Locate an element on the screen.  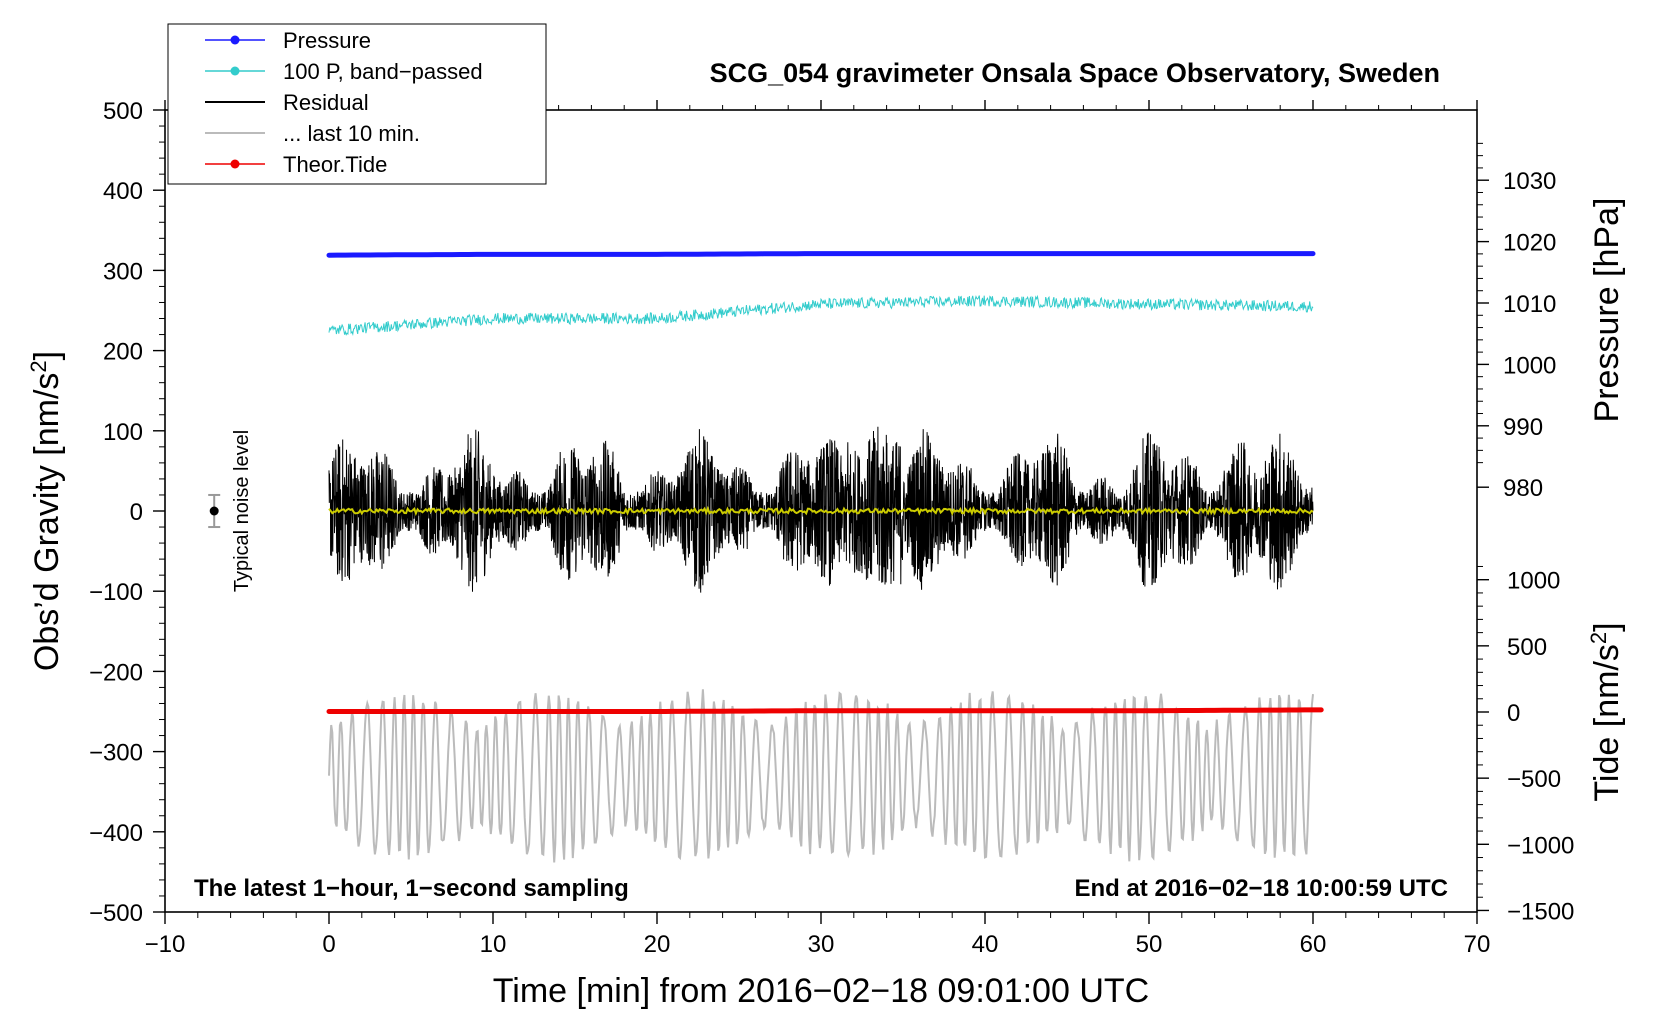
y-tick-label: 0 is located at coordinates (136, 512).